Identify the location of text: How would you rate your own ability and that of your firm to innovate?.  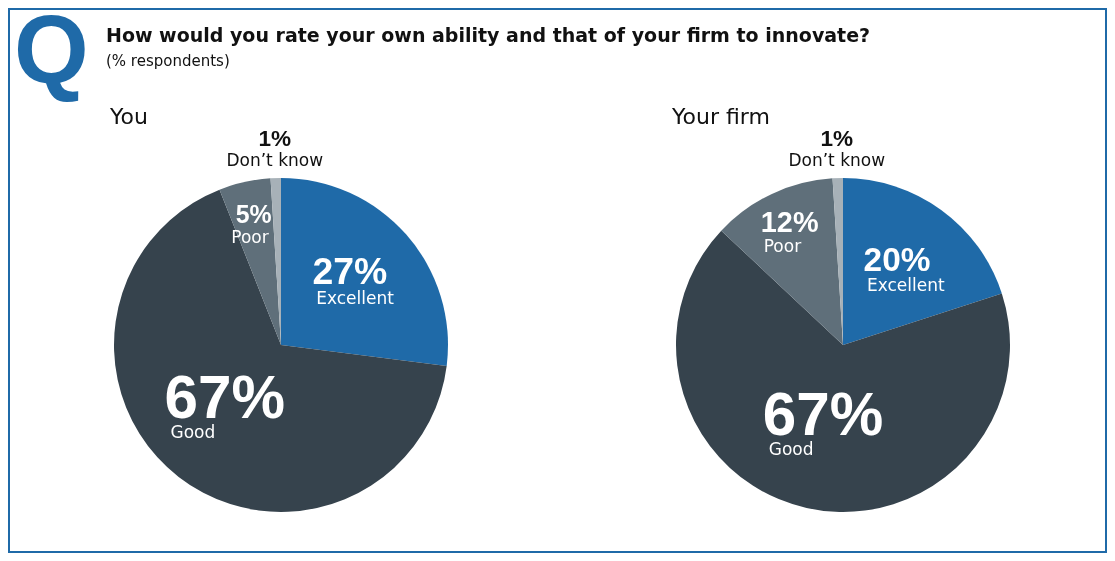
(488, 35).